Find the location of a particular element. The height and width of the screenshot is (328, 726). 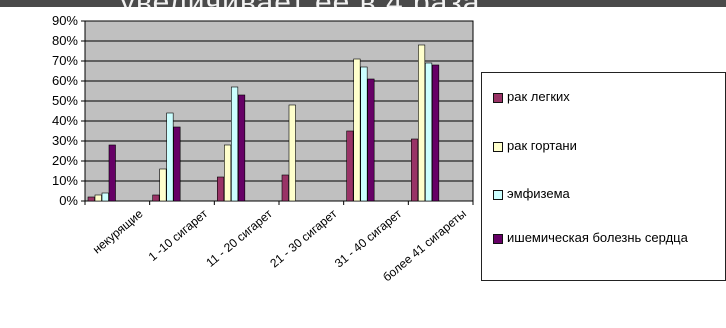

legend-label: эмфизема is located at coordinates (538, 193).